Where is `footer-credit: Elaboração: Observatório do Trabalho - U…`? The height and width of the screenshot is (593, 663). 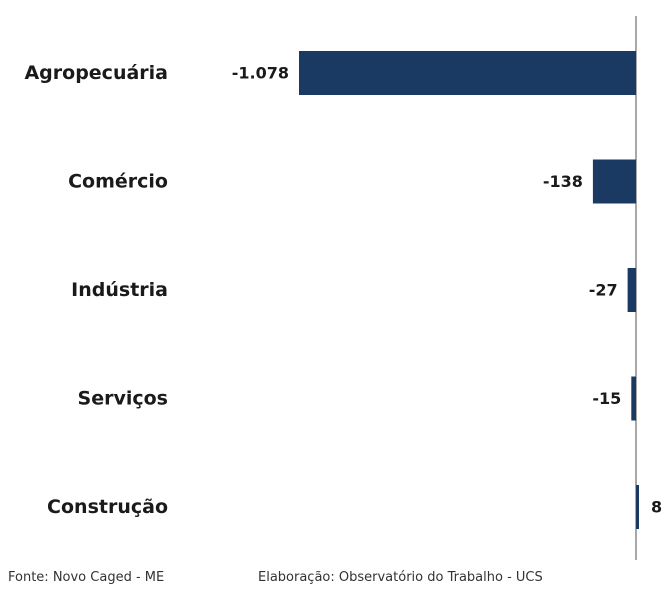
footer-credit: Elaboração: Observatório do Trabalho - U… is located at coordinates (400, 577).